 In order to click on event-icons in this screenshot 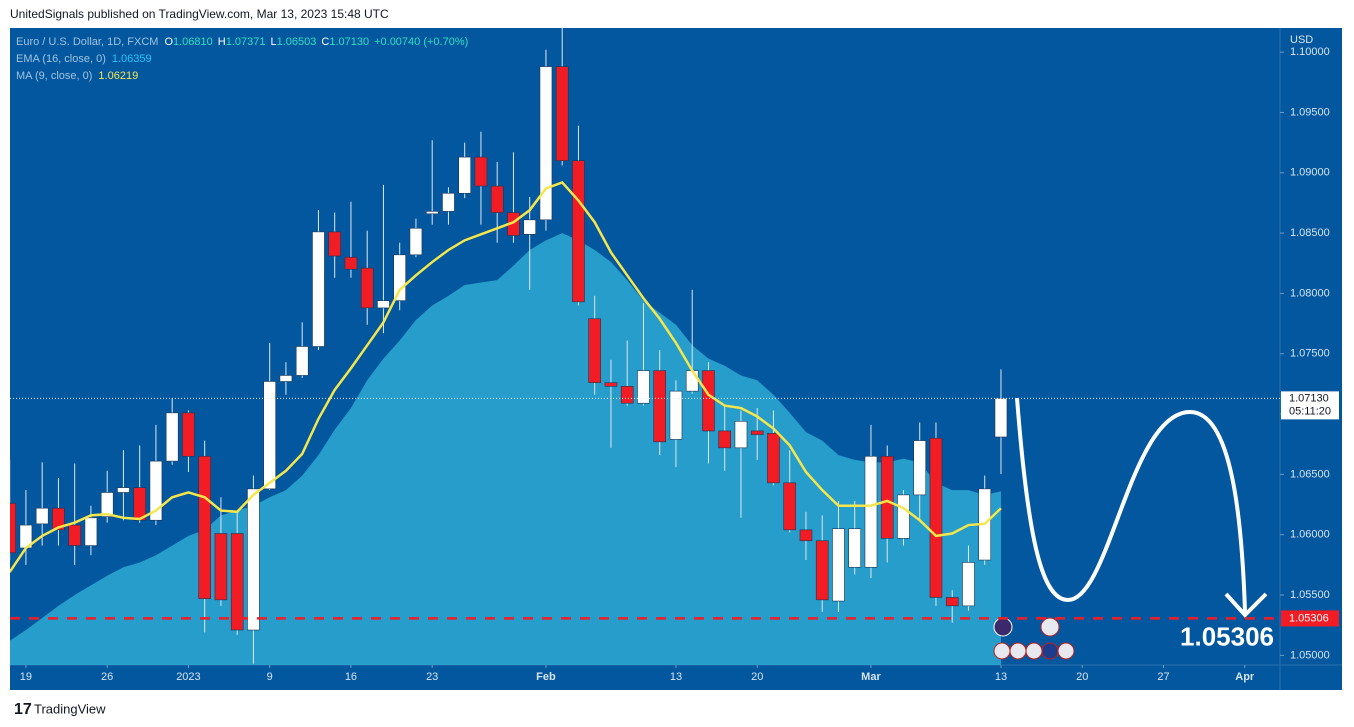, I will do `click(1034, 638)`.